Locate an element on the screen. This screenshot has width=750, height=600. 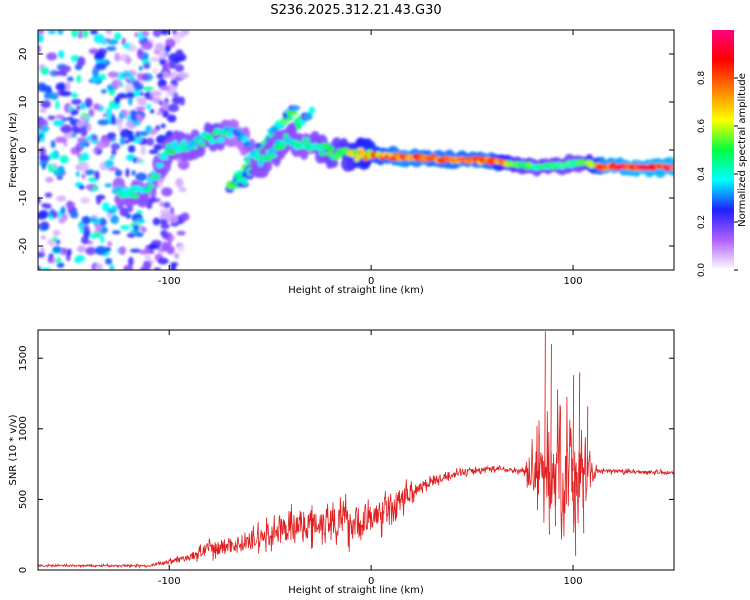
snr-ytick-label: 0 is located at coordinates (23, 570).